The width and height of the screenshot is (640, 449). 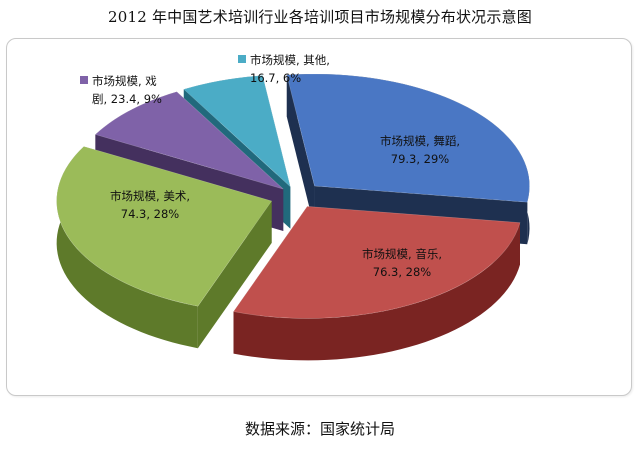 I want to click on data-label-line: 74.3, 28%, so click(x=150, y=214).